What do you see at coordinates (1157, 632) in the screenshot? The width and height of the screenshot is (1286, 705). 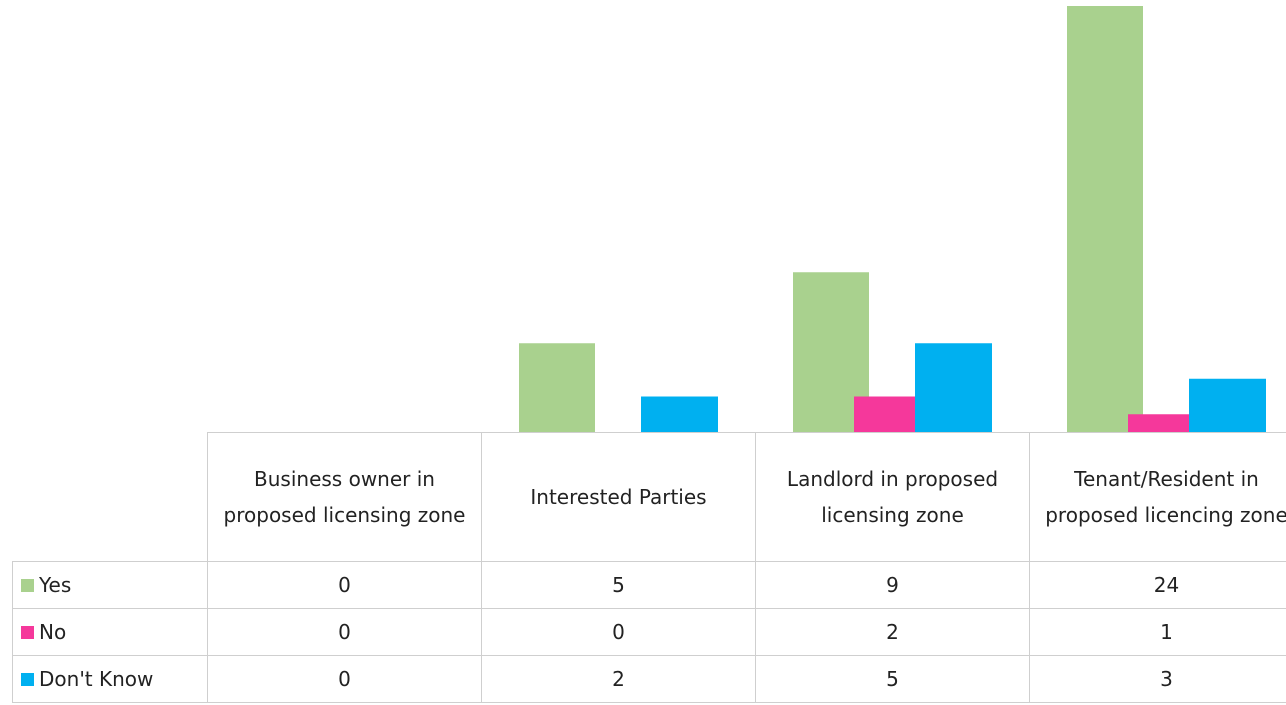 I see `table-value: 1` at bounding box center [1157, 632].